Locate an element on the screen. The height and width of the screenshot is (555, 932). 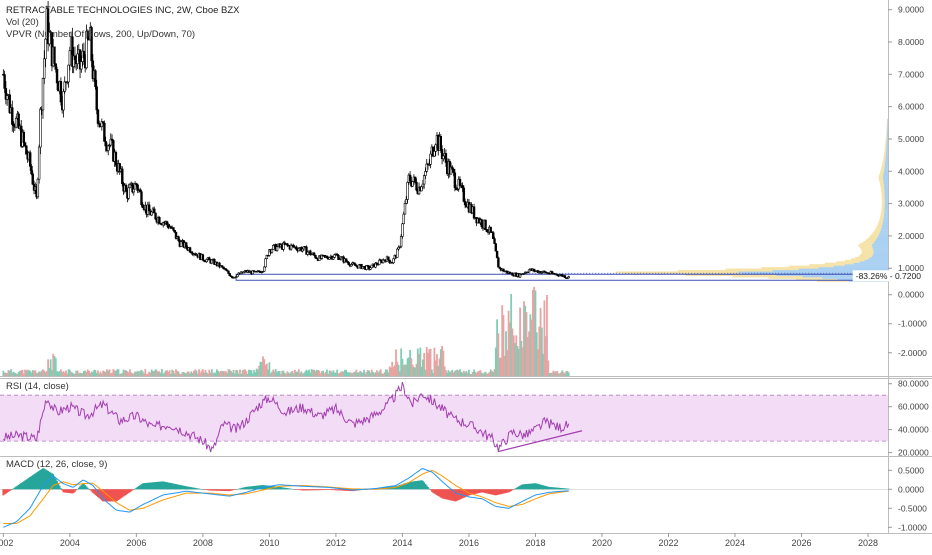
x-tick-label-6: 2014 is located at coordinates (402, 543).